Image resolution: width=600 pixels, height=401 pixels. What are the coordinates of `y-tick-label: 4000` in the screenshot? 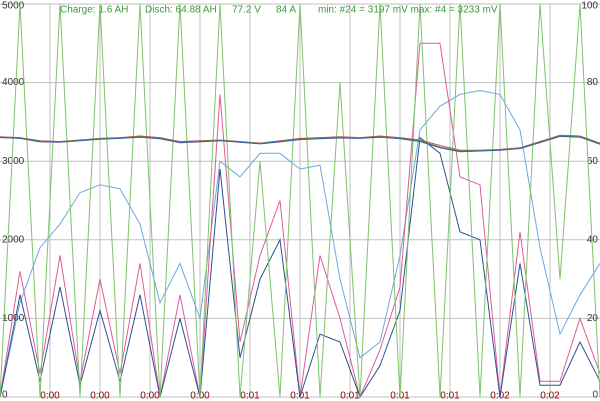 It's located at (13, 82).